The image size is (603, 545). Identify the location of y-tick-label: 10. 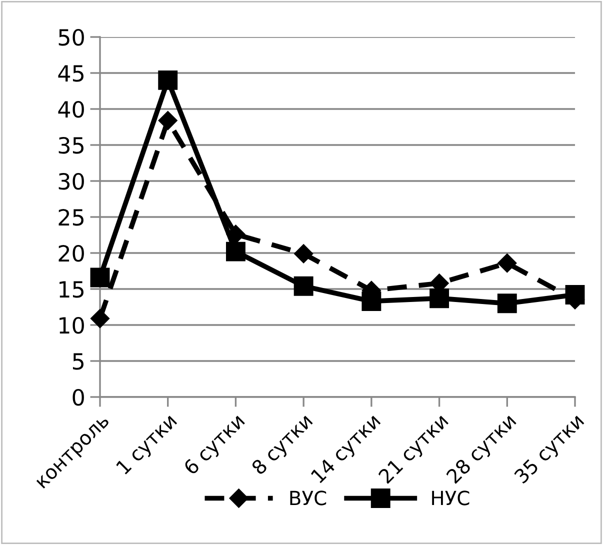
(72, 325).